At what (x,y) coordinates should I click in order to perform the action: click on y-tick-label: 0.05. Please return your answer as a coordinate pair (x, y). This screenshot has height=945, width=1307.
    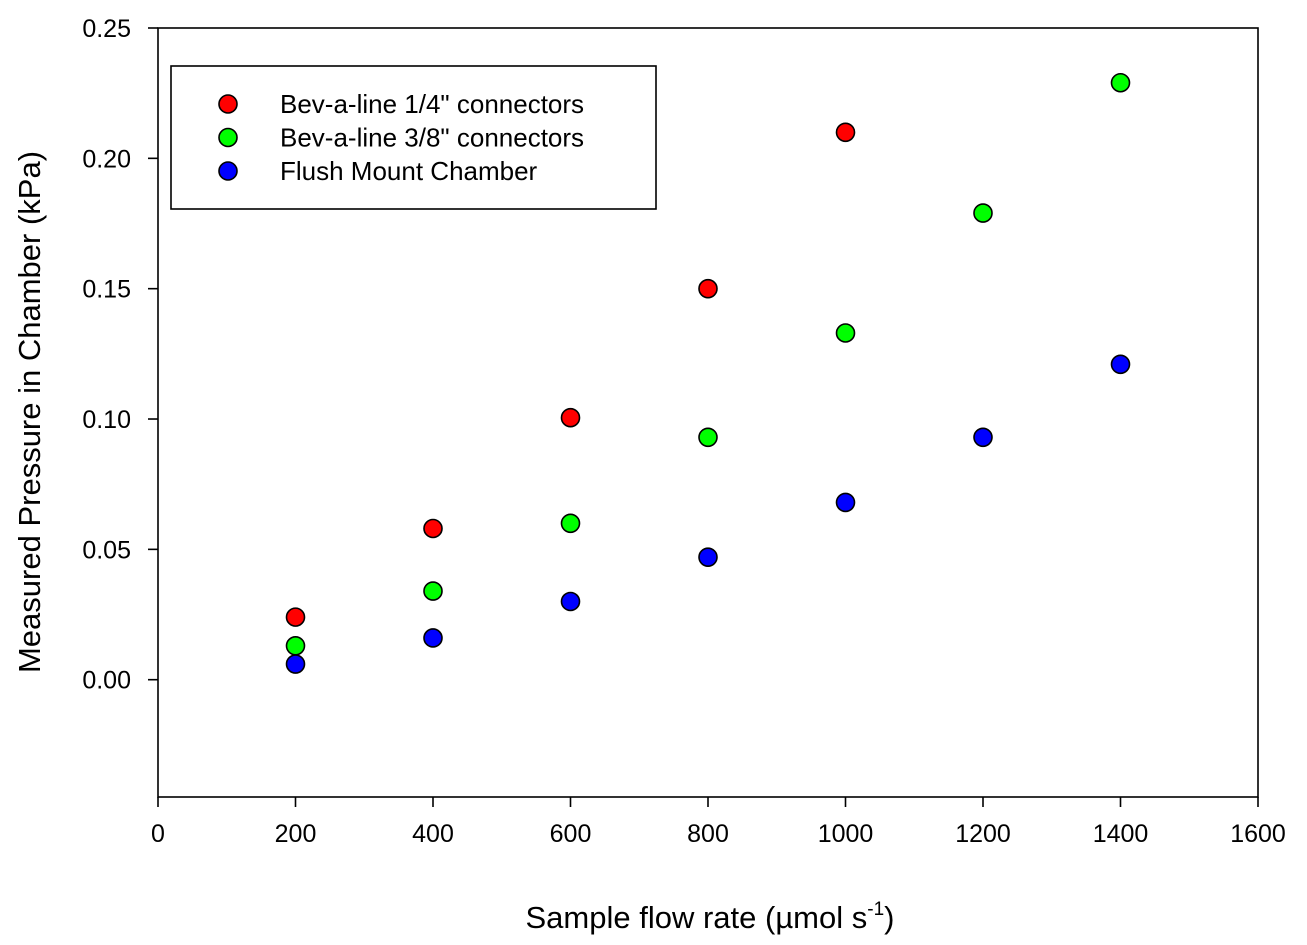
    Looking at the image, I should click on (106, 550).